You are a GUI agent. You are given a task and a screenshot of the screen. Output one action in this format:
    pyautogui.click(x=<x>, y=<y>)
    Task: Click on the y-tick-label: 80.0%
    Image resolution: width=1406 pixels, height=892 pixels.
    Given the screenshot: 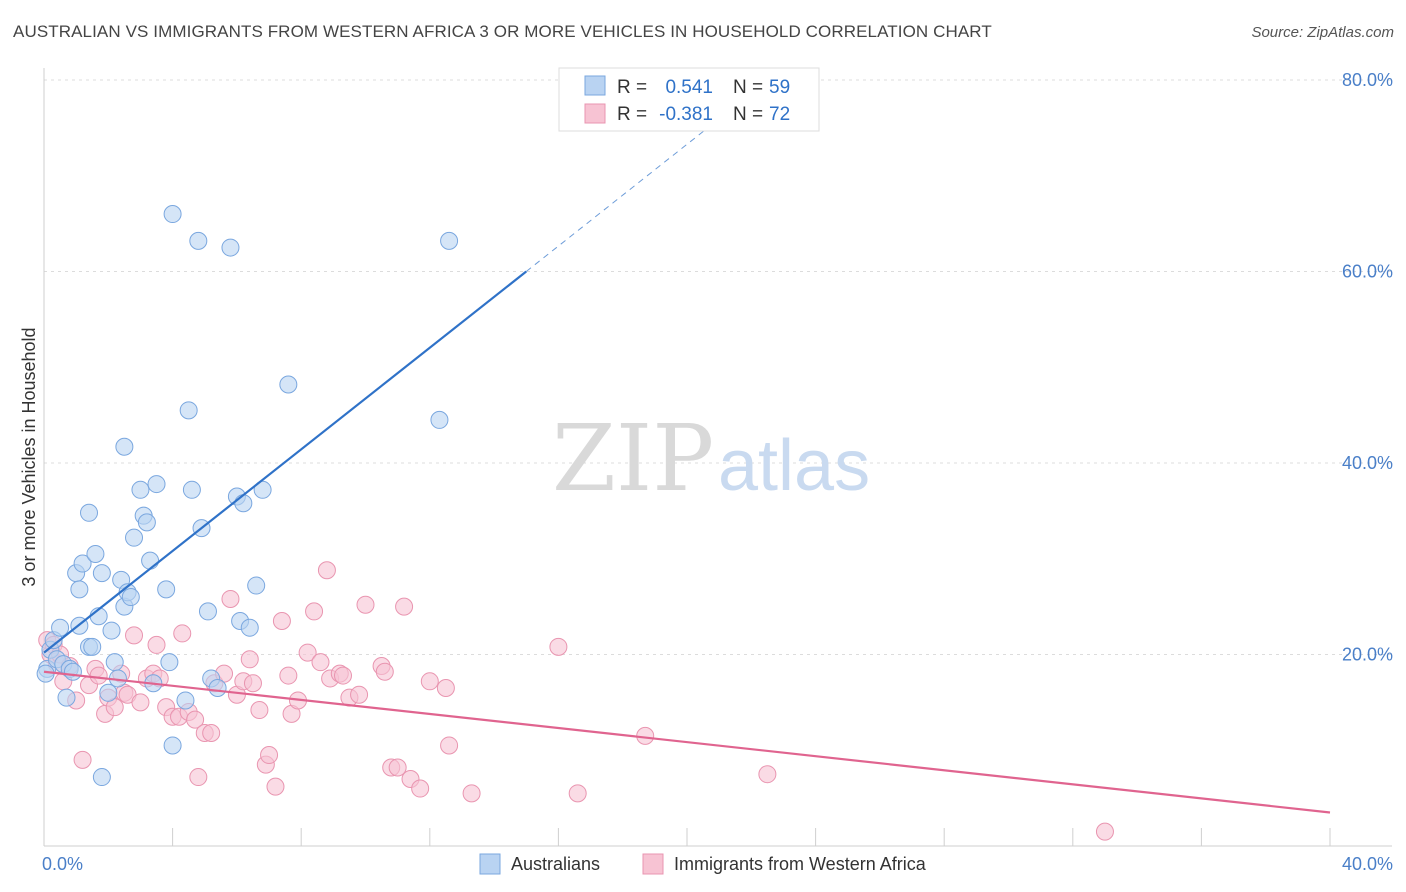 What is the action you would take?
    pyautogui.click(x=1367, y=80)
    